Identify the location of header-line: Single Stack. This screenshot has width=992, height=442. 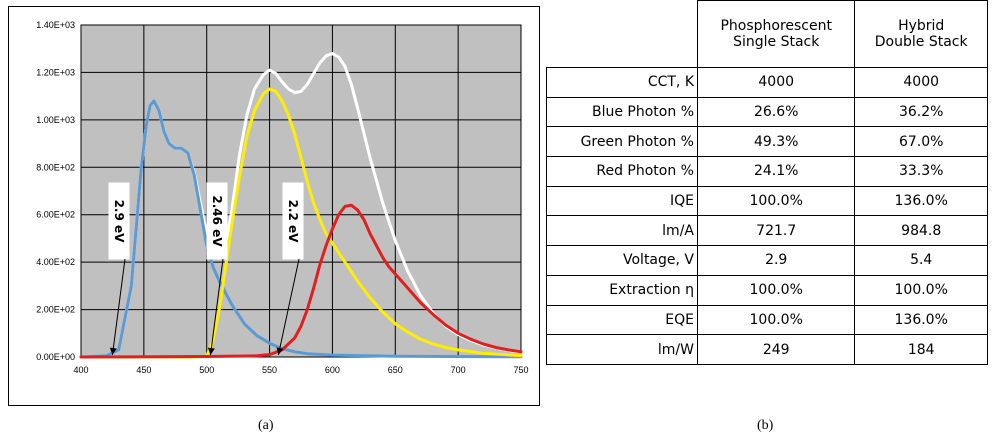
(776, 42).